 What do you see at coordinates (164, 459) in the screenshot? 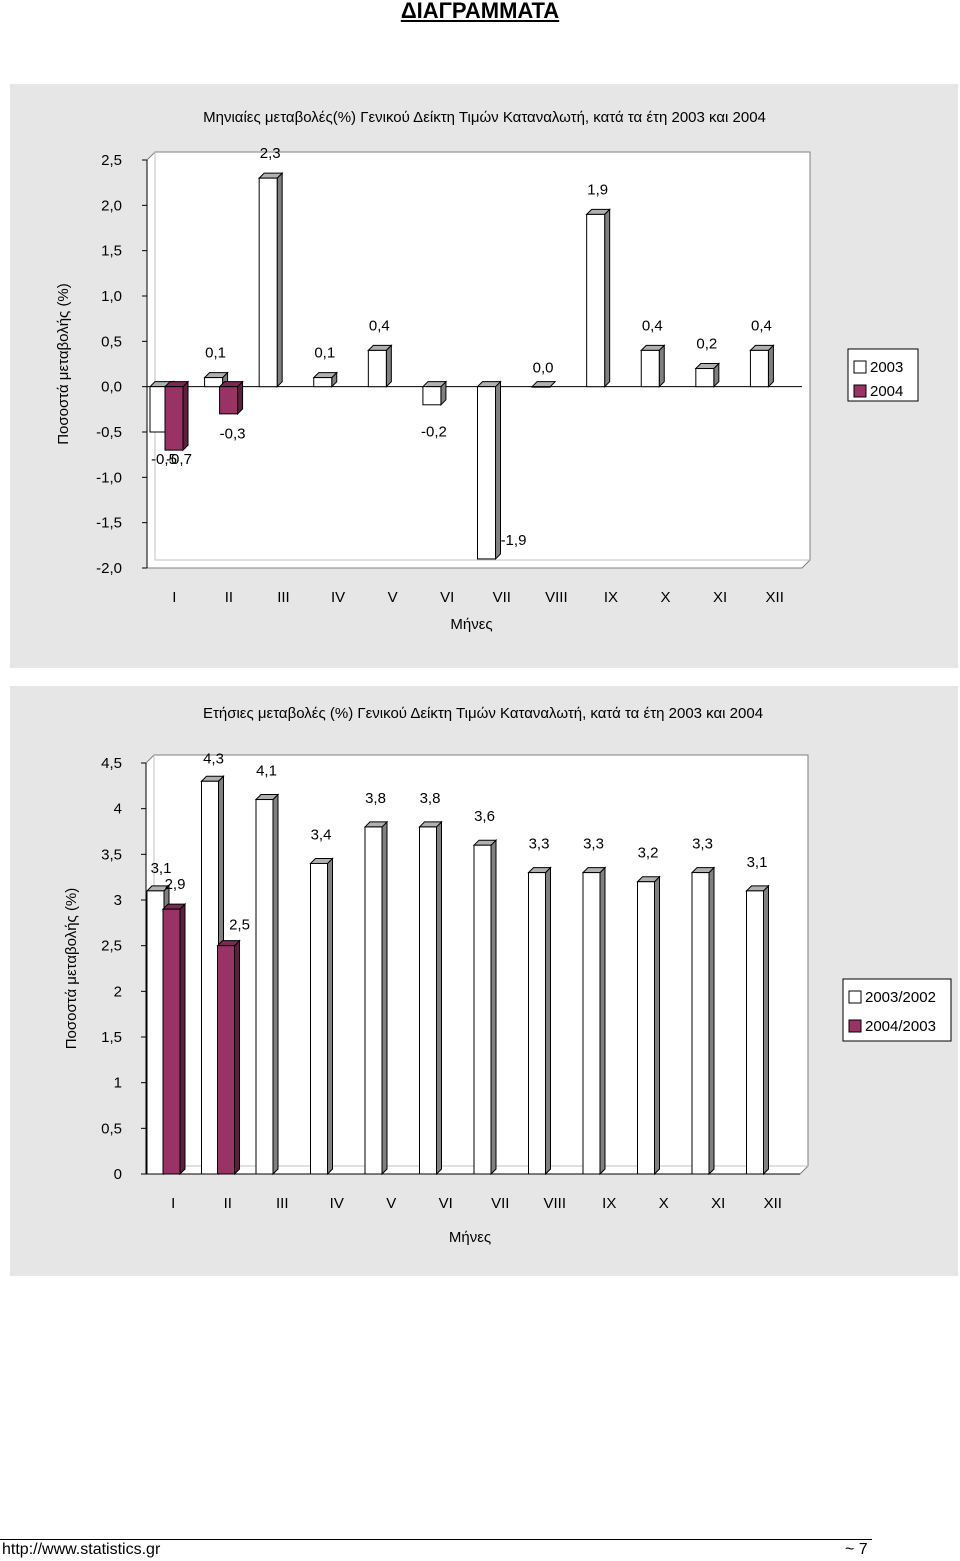
I see `data-label: -0,5` at bounding box center [164, 459].